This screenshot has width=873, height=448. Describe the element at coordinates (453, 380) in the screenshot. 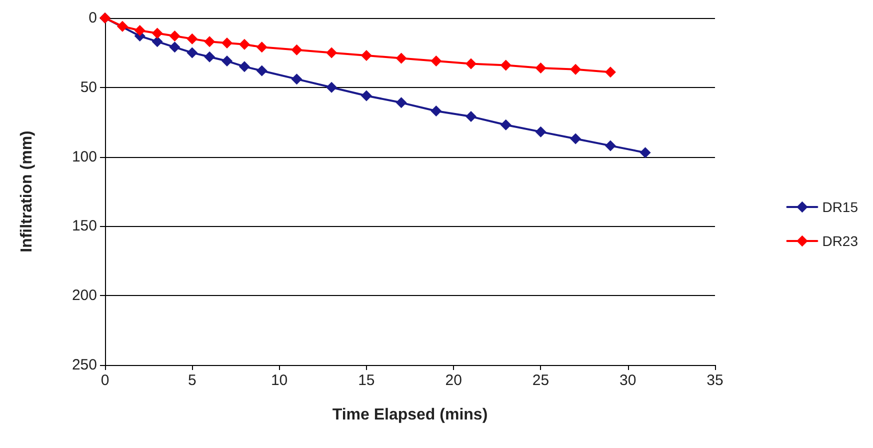

I see `x-tick-label: 20` at that location.